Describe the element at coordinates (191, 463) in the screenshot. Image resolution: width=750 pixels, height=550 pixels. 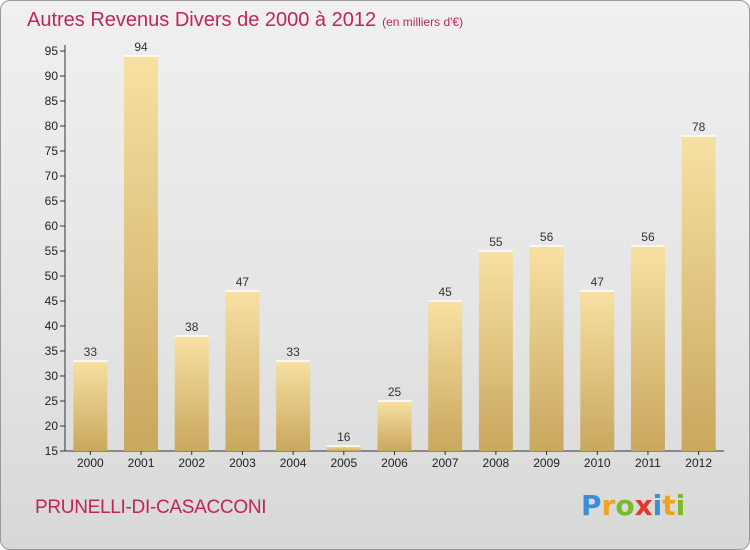
I see `x-tick-label: 2002` at that location.